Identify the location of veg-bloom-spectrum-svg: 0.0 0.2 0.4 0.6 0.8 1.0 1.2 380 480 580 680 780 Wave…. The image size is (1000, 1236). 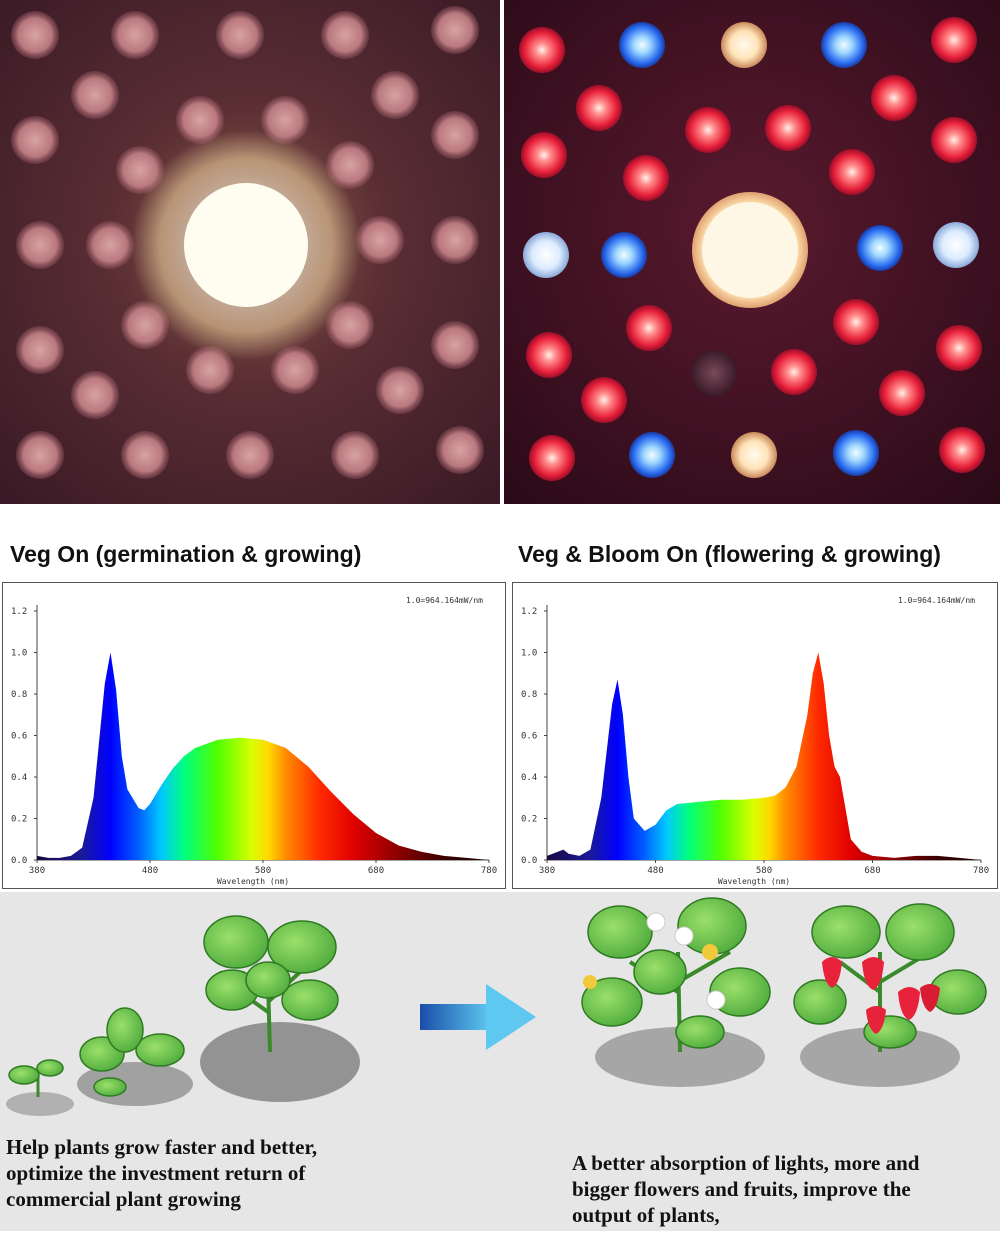
(755, 741).